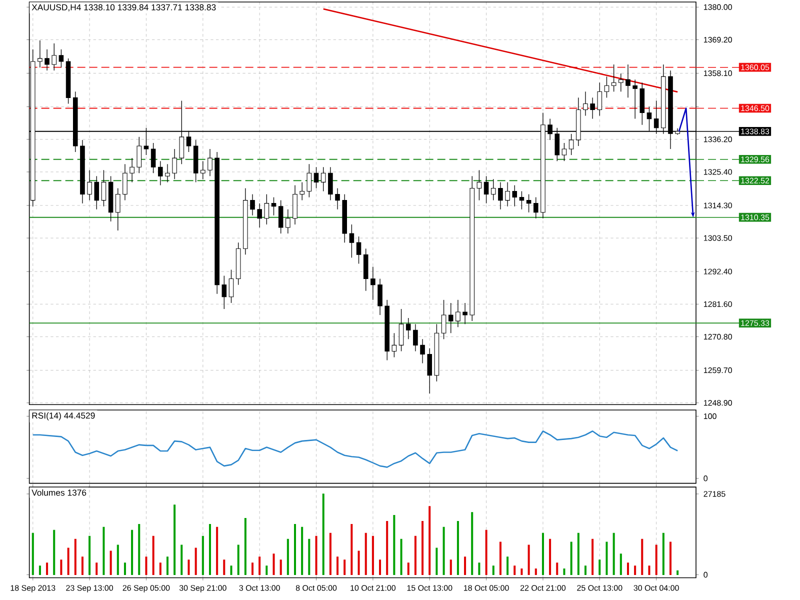  Describe the element at coordinates (146, 588) in the screenshot. I see `x-tick-label: 26 Sep 05:00` at that location.